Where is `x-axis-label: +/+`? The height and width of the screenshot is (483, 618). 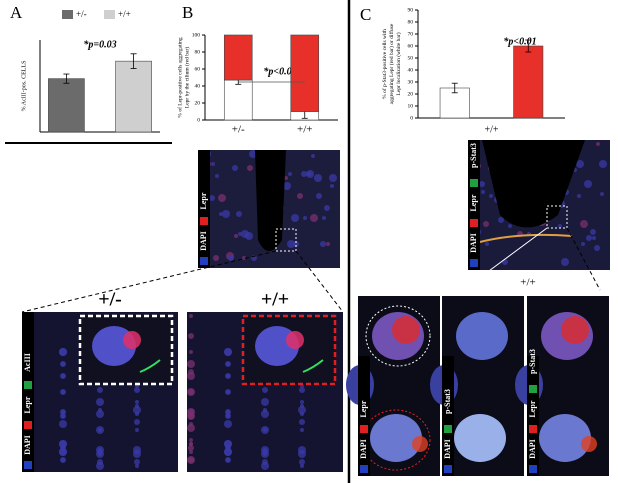
x-axis-label: +/+ is located at coordinates (491, 129).